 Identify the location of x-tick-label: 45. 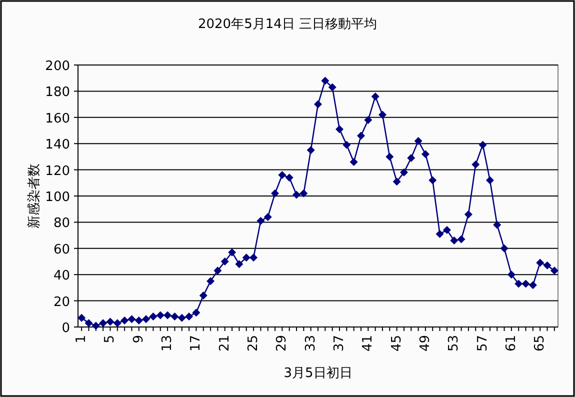
(396, 343).